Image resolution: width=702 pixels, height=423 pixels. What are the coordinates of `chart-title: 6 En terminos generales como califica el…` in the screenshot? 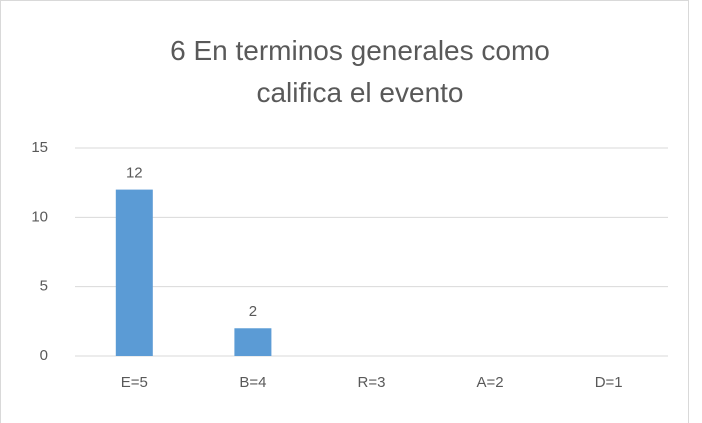 It's located at (360, 71).